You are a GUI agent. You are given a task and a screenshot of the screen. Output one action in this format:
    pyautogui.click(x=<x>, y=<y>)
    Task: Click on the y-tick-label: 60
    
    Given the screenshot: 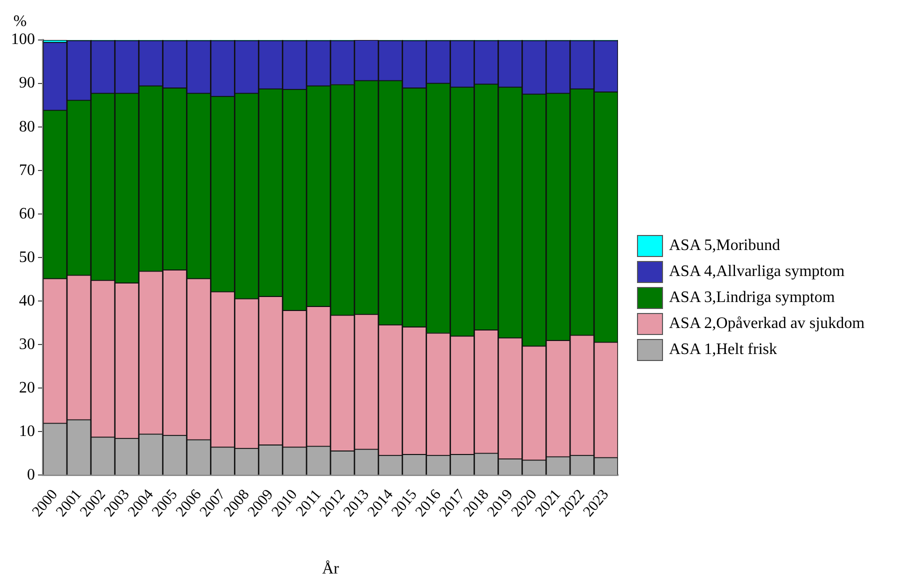 What is the action you would take?
    pyautogui.click(x=27, y=213)
    